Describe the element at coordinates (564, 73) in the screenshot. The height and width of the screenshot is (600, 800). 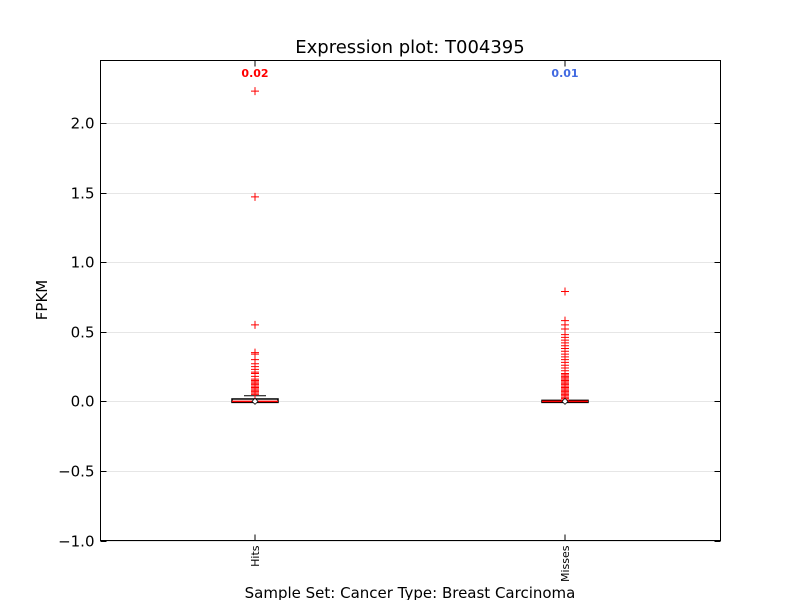
I see `summary-value-label: 0.01` at that location.